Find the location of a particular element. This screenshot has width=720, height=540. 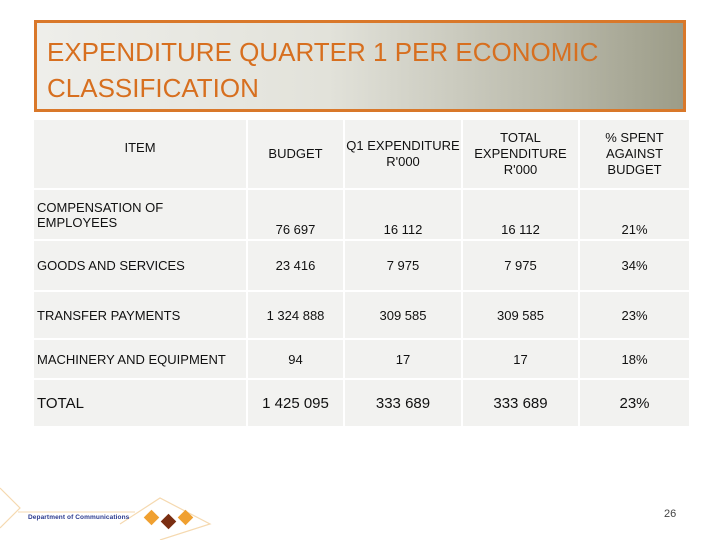

page-number: 26 is located at coordinates (670, 514).